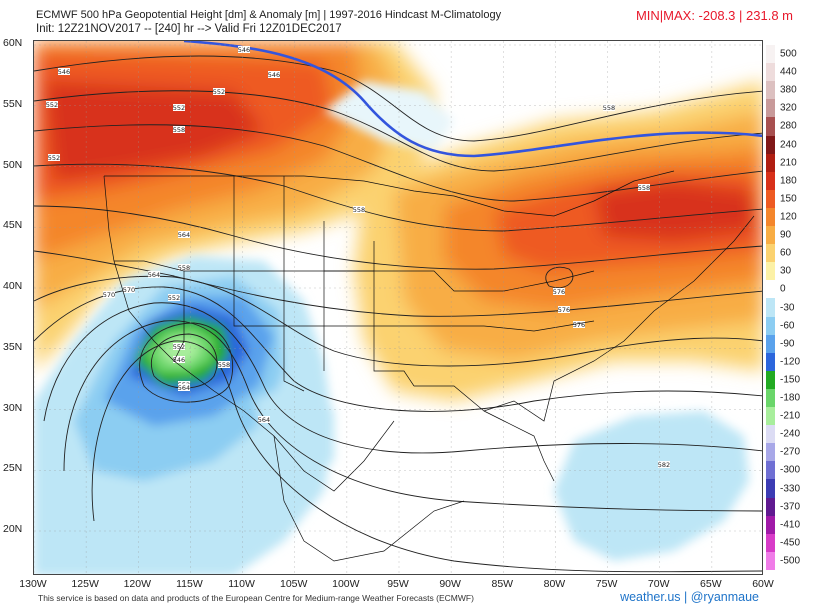  What do you see at coordinates (579, 325) in the screenshot?
I see `contour-label: 576` at bounding box center [579, 325].